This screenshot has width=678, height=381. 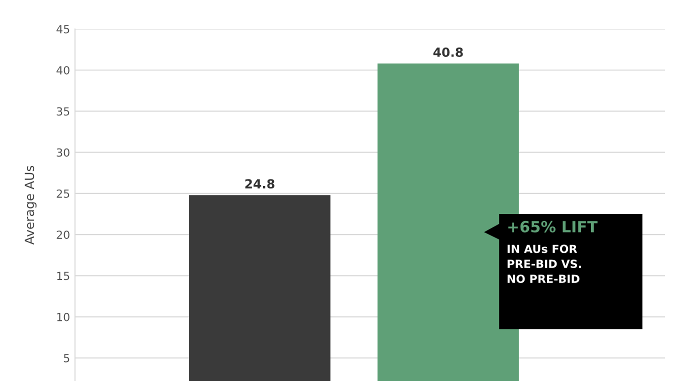 What do you see at coordinates (63, 29) in the screenshot?
I see `y-tick-label: 45` at bounding box center [63, 29].